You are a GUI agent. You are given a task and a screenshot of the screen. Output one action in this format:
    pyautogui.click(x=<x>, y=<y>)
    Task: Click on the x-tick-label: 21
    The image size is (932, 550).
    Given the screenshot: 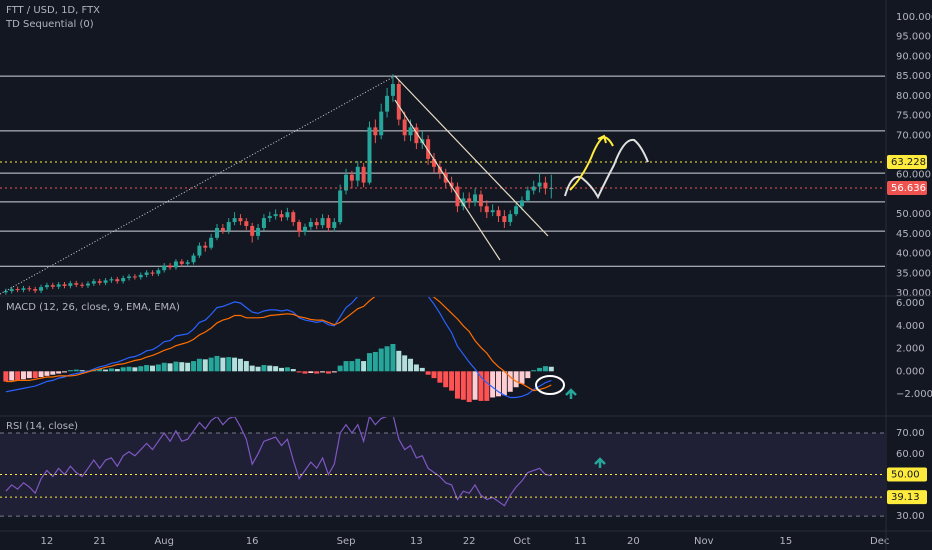 What is the action you would take?
    pyautogui.click(x=99, y=541)
    